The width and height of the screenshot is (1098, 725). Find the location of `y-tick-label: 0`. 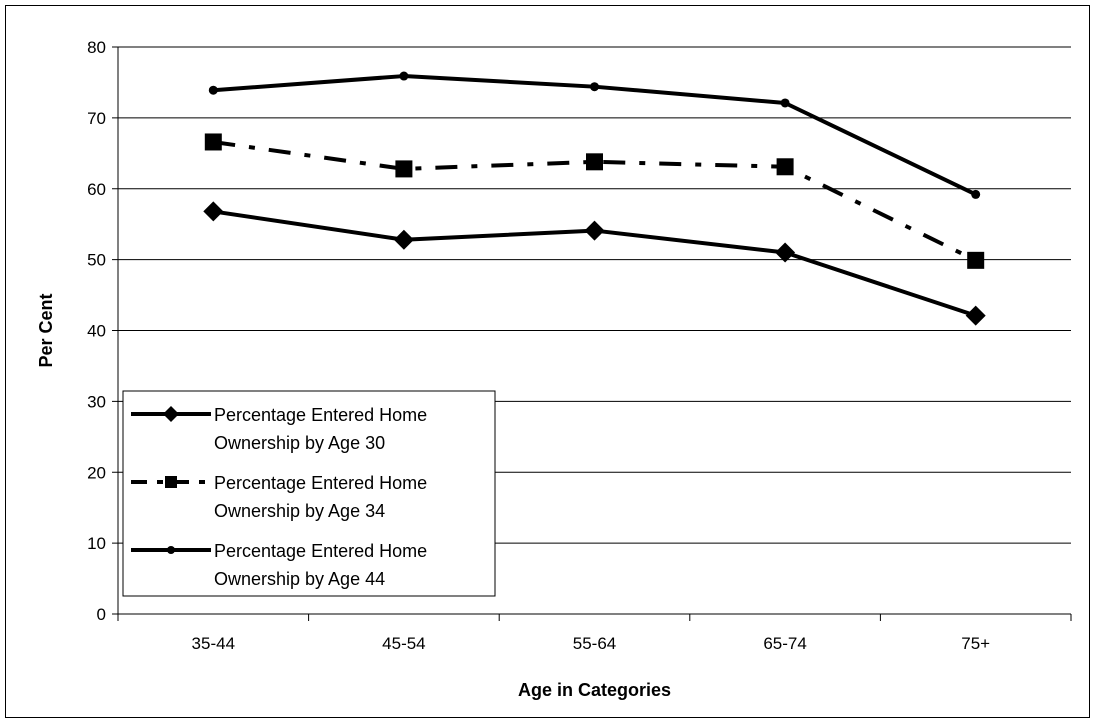

y-tick-label: 0 is located at coordinates (101, 614).